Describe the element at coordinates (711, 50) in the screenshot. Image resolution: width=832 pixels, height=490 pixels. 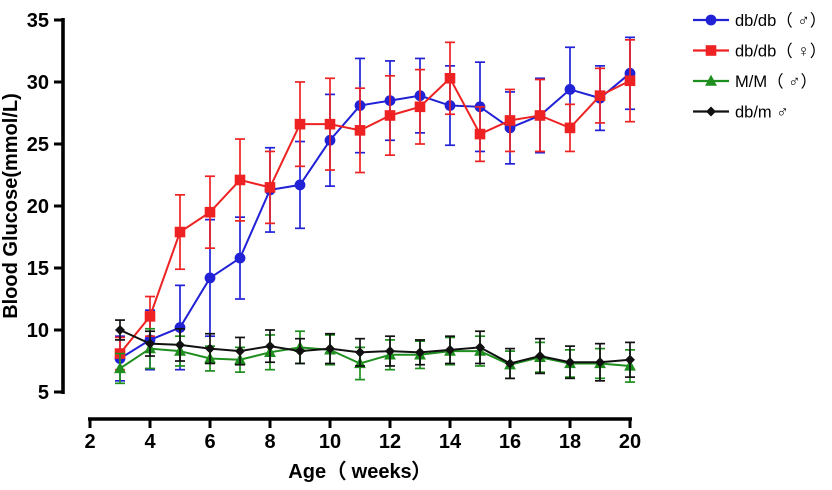
I see `legend-marker-dbdb-female` at that location.